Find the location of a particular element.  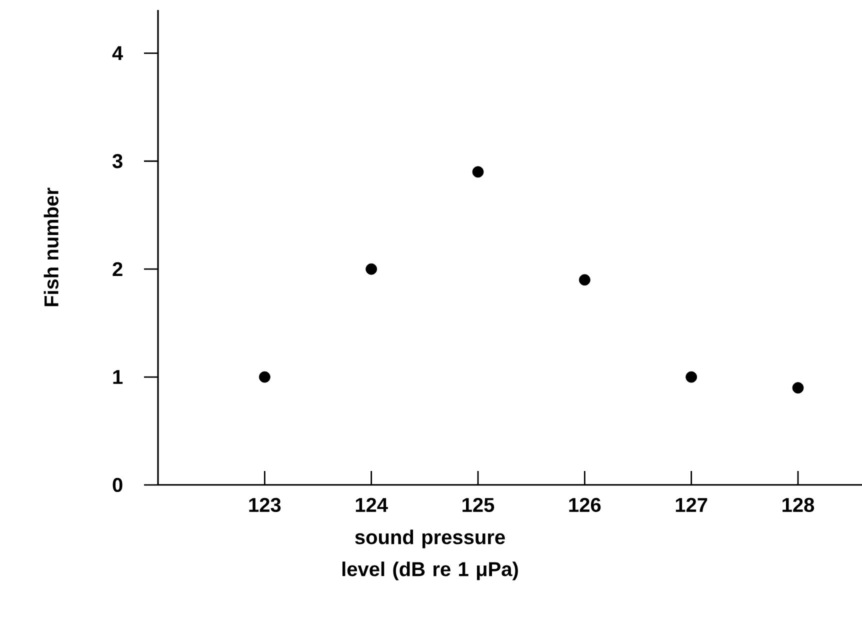

y-tick-label: 2 is located at coordinates (117, 269).